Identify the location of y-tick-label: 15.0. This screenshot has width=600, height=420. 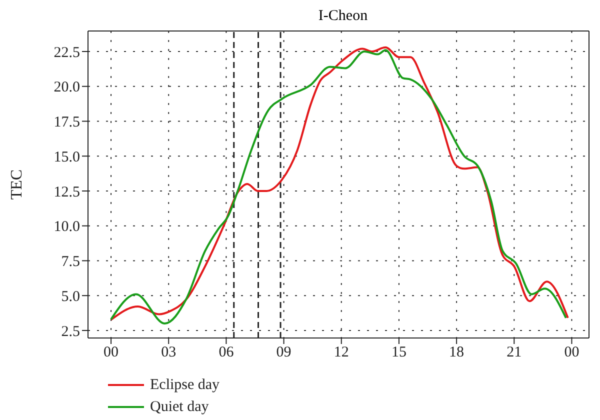
(67, 157).